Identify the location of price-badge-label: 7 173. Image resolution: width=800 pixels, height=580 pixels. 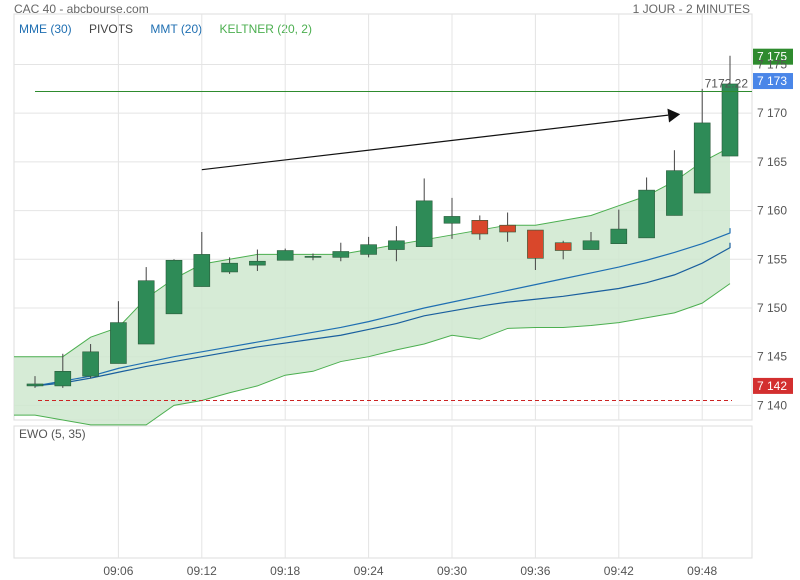
(772, 81).